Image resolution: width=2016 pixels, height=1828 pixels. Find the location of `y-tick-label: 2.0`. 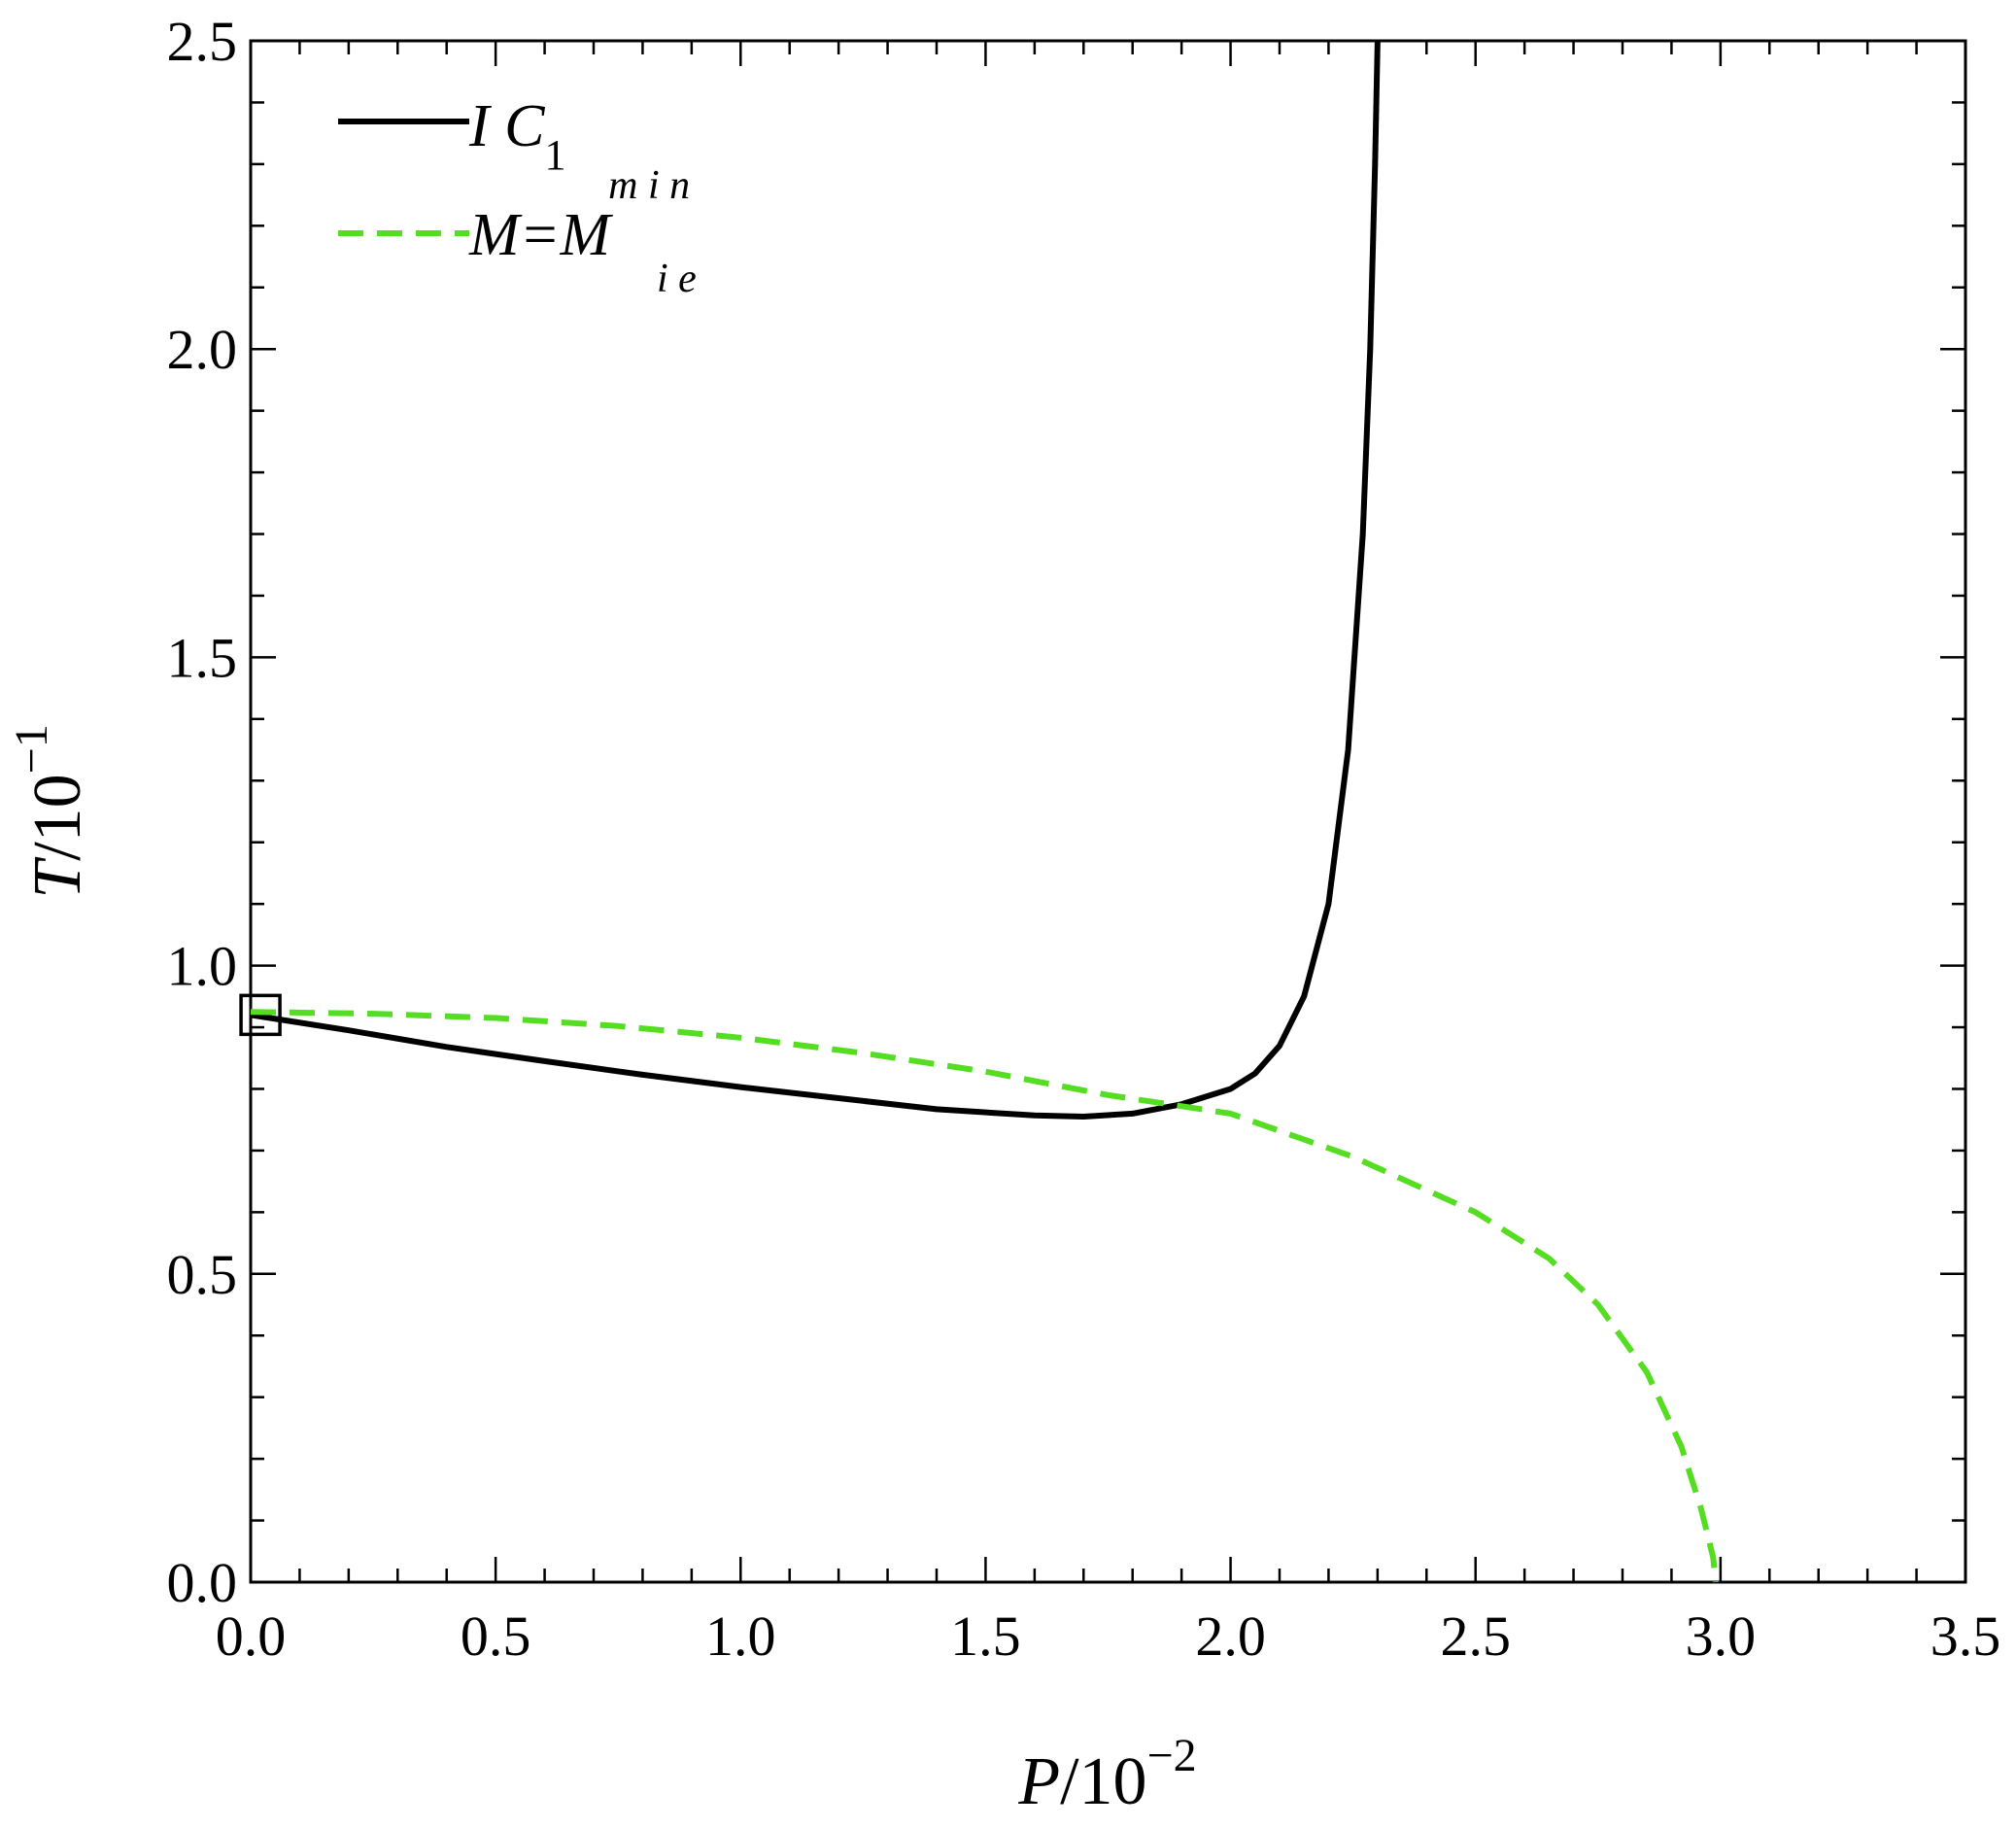

y-tick-label: 2.0 is located at coordinates (202, 349).